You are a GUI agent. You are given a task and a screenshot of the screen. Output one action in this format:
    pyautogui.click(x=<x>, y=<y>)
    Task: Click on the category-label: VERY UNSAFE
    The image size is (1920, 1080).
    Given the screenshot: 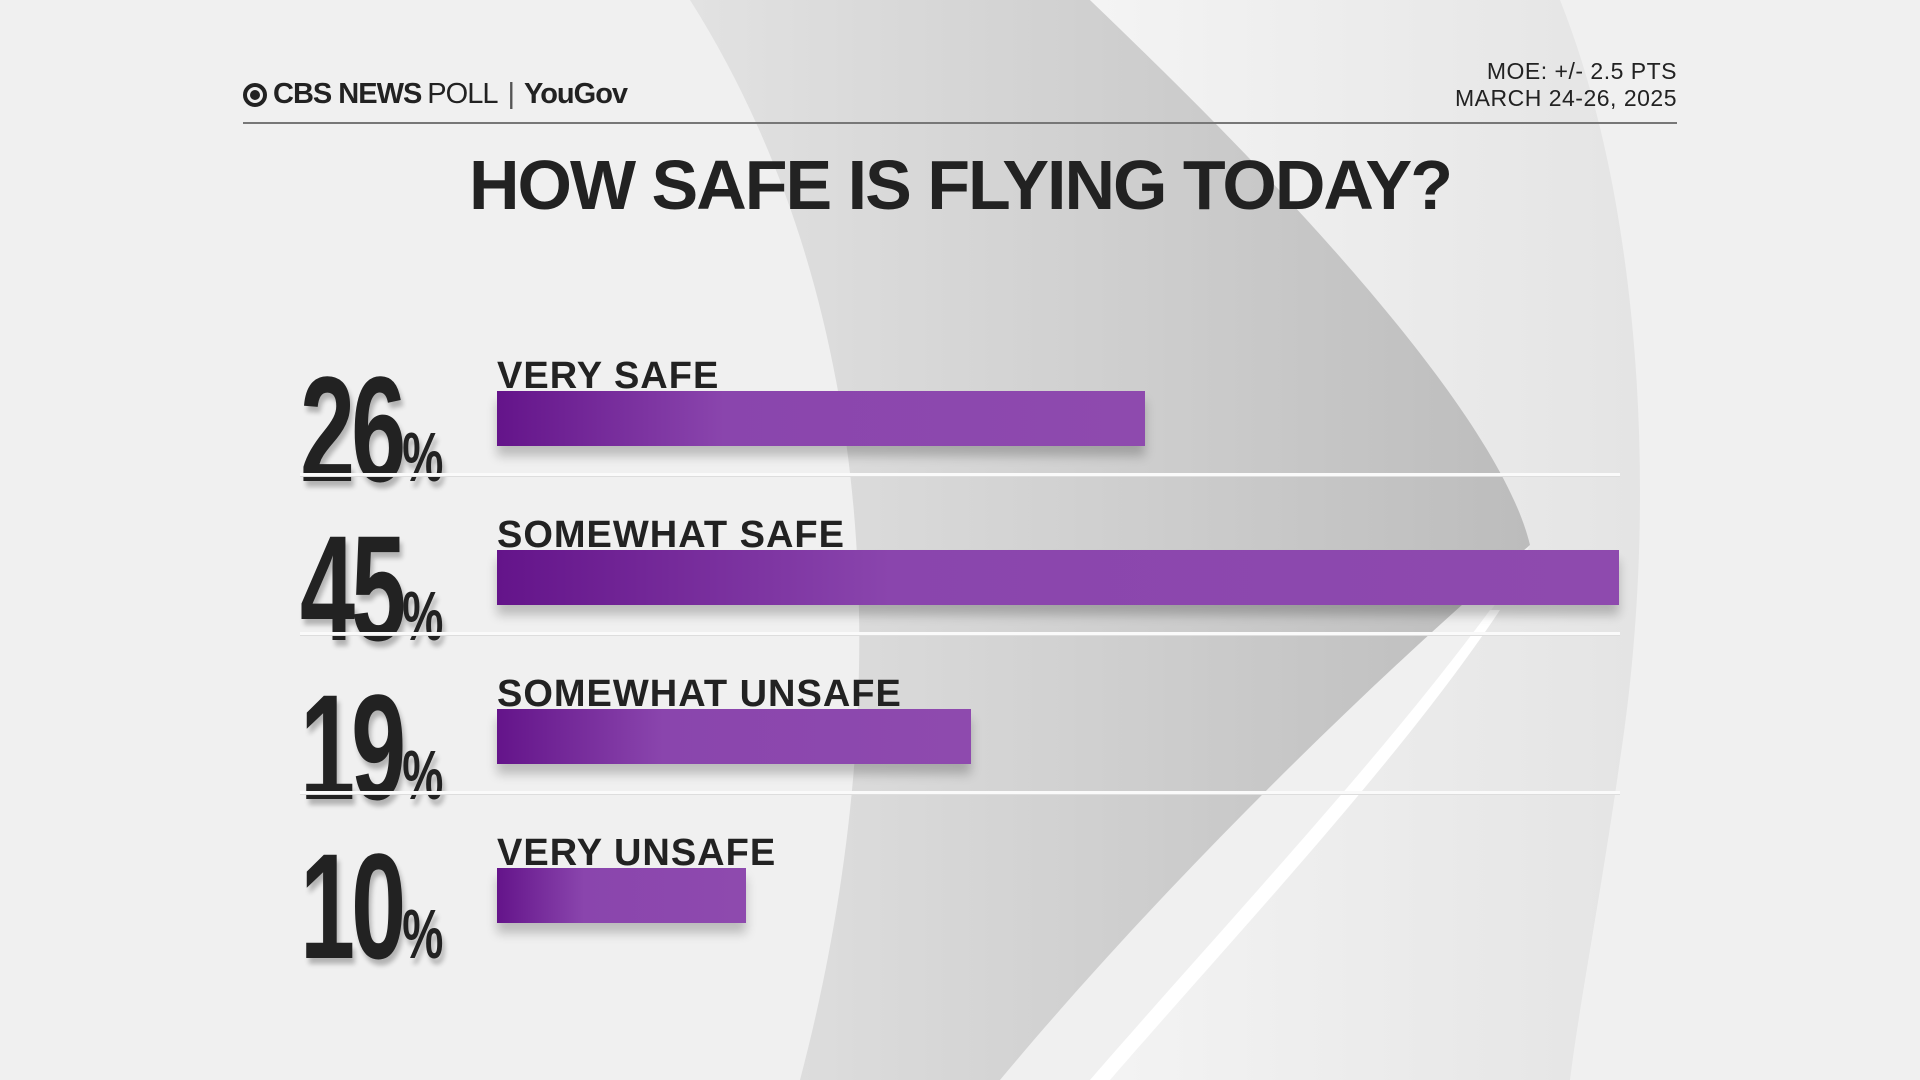 What is the action you would take?
    pyautogui.click(x=637, y=853)
    